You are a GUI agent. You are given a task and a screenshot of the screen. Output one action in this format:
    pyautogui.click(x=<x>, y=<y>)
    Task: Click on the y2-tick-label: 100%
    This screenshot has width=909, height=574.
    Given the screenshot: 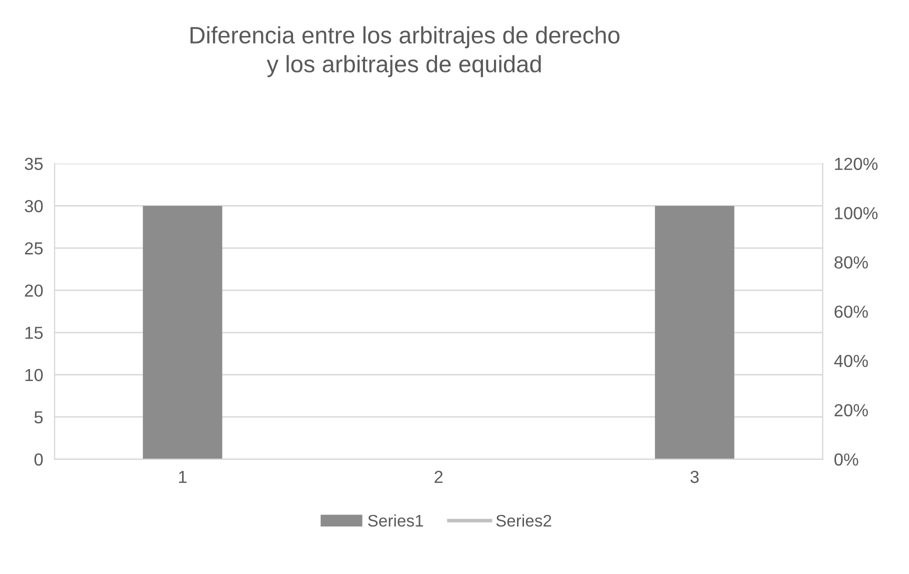 What is the action you would take?
    pyautogui.click(x=856, y=213)
    